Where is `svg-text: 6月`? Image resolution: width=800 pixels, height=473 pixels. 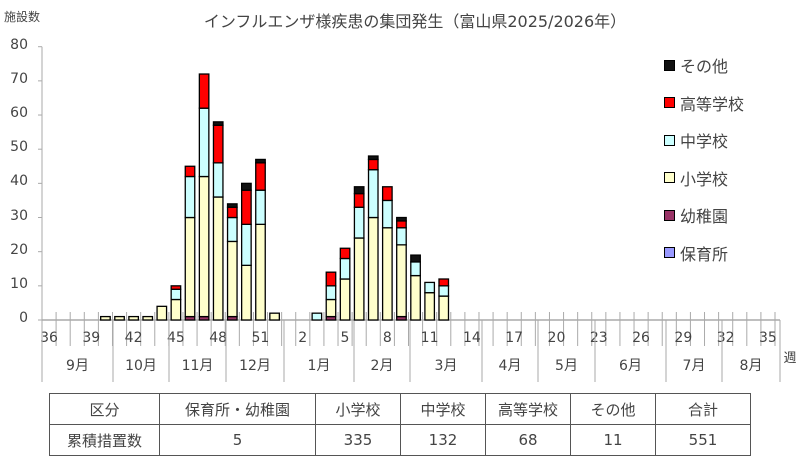 svg-text: 6月 is located at coordinates (630, 366).